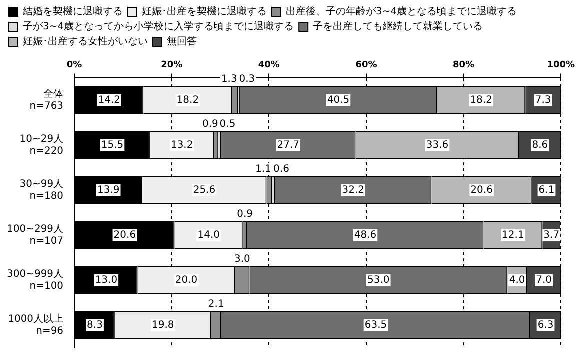  What do you see at coordinates (204, 190) in the screenshot?
I see `data-label: 25.6` at bounding box center [204, 190].